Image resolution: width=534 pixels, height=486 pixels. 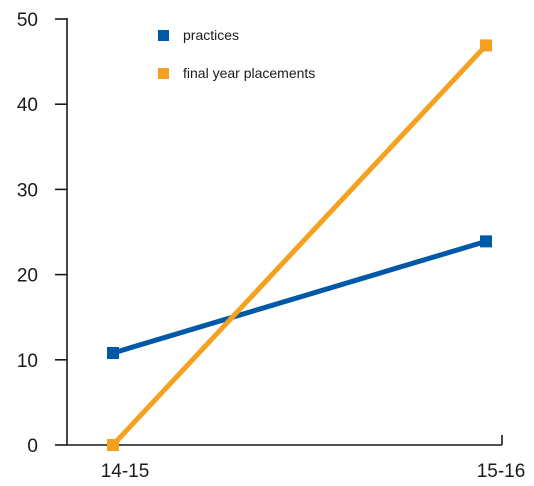 What do you see at coordinates (211, 35) in the screenshot?
I see `legend-label: practices` at bounding box center [211, 35].